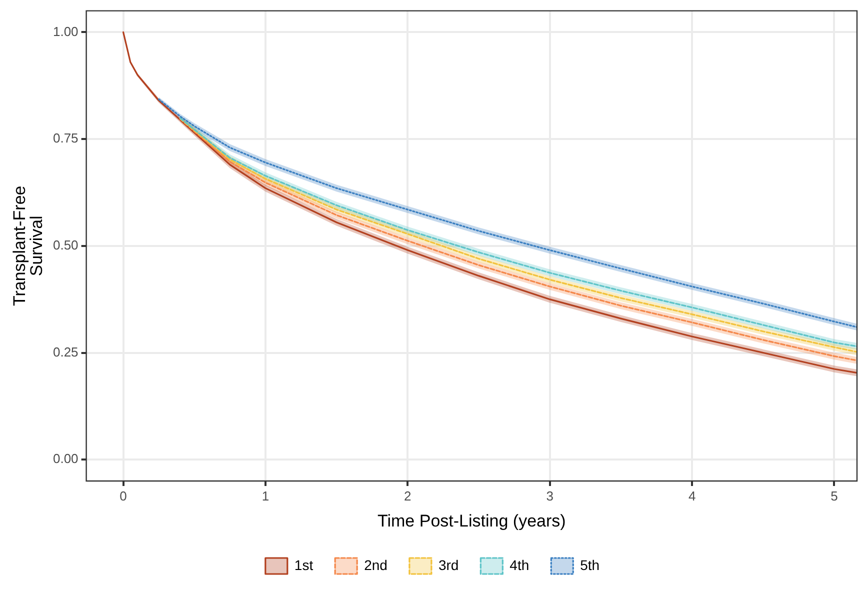 Image resolution: width=859 pixels, height=590 pixels. Describe the element at coordinates (471, 520) in the screenshot. I see `x-axis-title: Time Post-Listing (years)` at that location.